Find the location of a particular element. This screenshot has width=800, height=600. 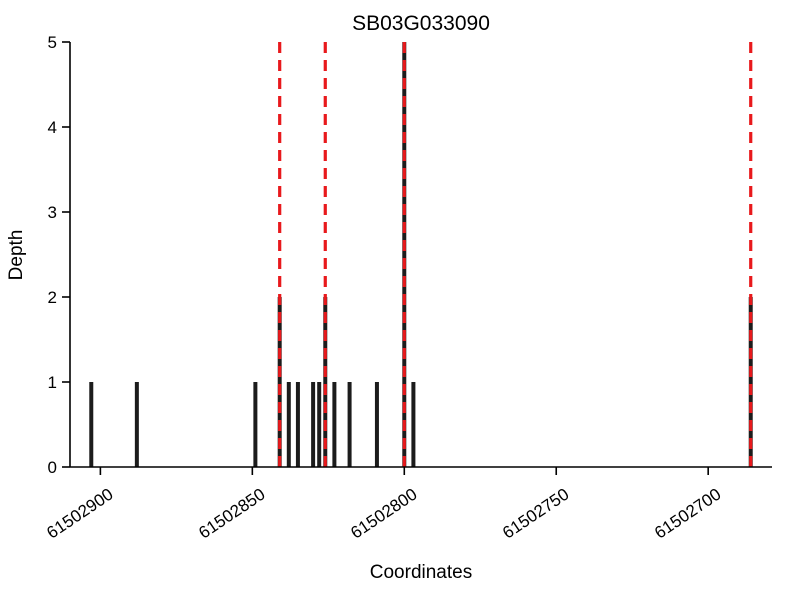

x-tick-label: 61502850 is located at coordinates (231, 514).